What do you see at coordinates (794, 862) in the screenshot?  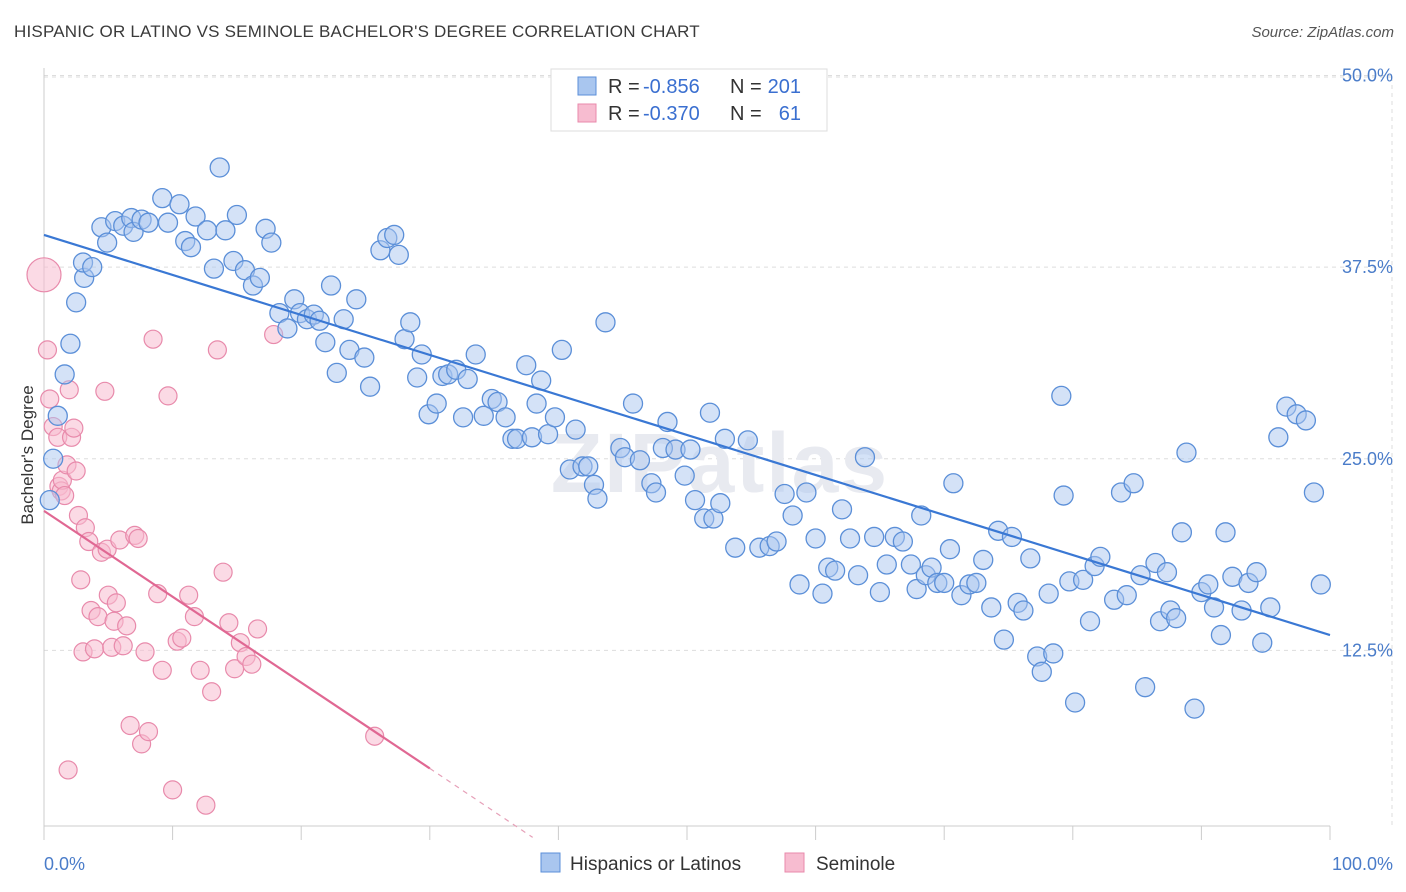 I see `bottom-legend-swatch-pink` at bounding box center [794, 862].